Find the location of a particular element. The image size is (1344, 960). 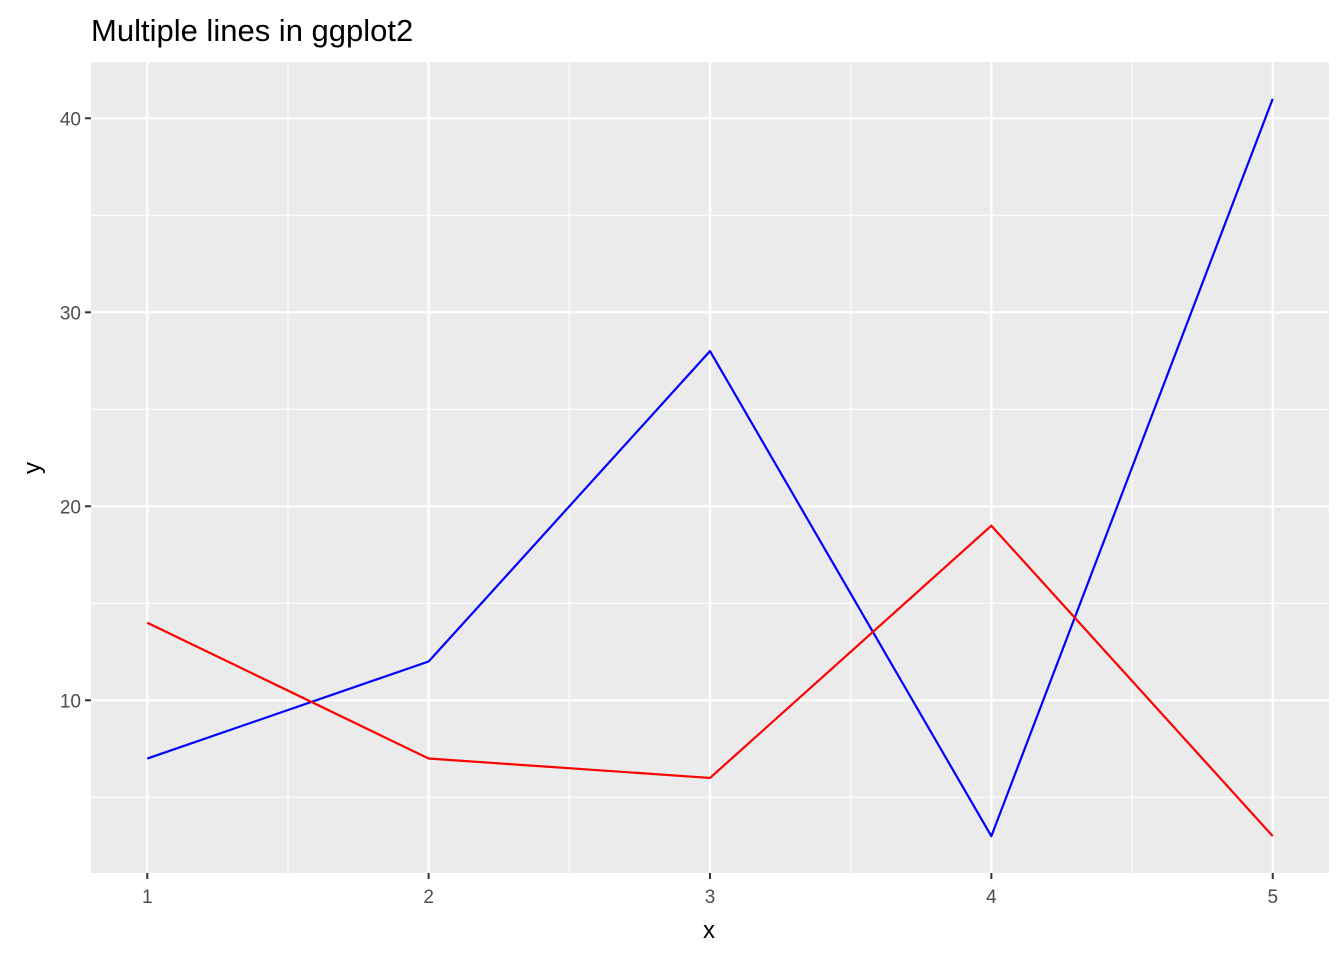

x-axis-title: x is located at coordinates (709, 930).